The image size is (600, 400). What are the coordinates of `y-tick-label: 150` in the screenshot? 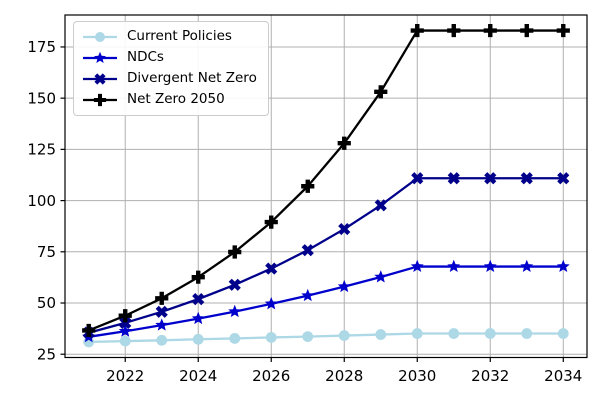 It's located at (41, 98).